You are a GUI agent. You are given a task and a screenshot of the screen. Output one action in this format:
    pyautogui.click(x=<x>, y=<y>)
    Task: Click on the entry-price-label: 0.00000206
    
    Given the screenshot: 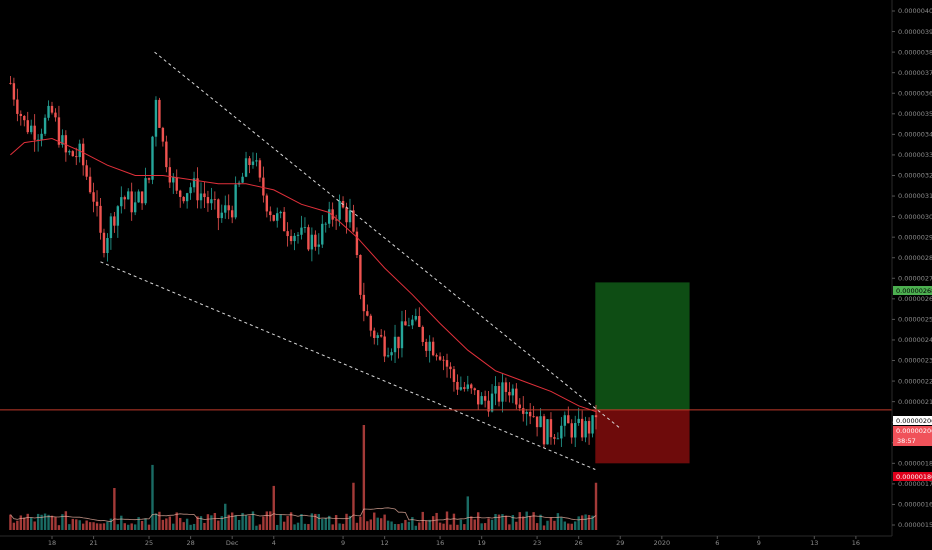 What is the action you would take?
    pyautogui.click(x=914, y=421)
    